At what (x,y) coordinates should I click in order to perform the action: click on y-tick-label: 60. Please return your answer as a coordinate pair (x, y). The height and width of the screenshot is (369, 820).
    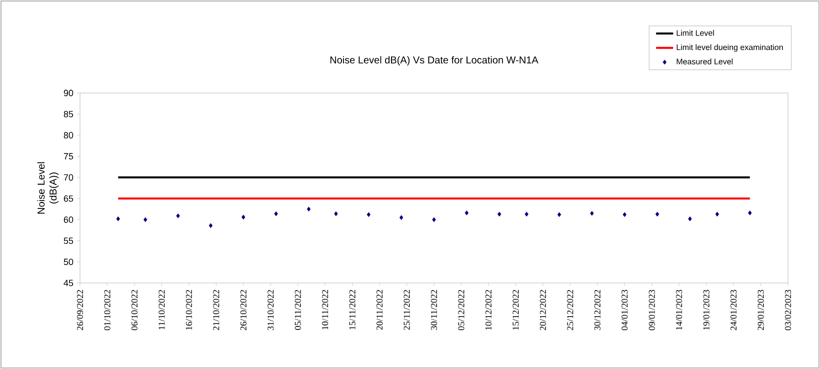
    Looking at the image, I should click on (69, 219).